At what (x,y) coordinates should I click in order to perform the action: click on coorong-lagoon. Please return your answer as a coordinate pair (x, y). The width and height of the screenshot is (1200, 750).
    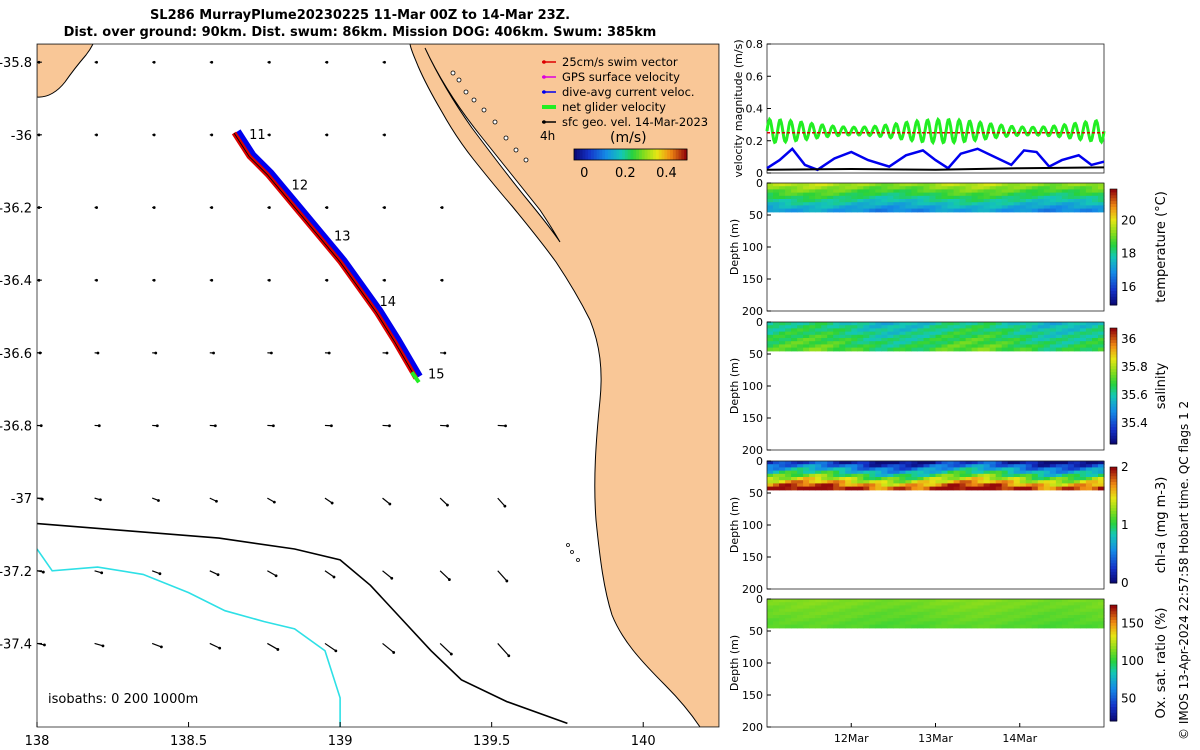
    Looking at the image, I should click on (492, 145).